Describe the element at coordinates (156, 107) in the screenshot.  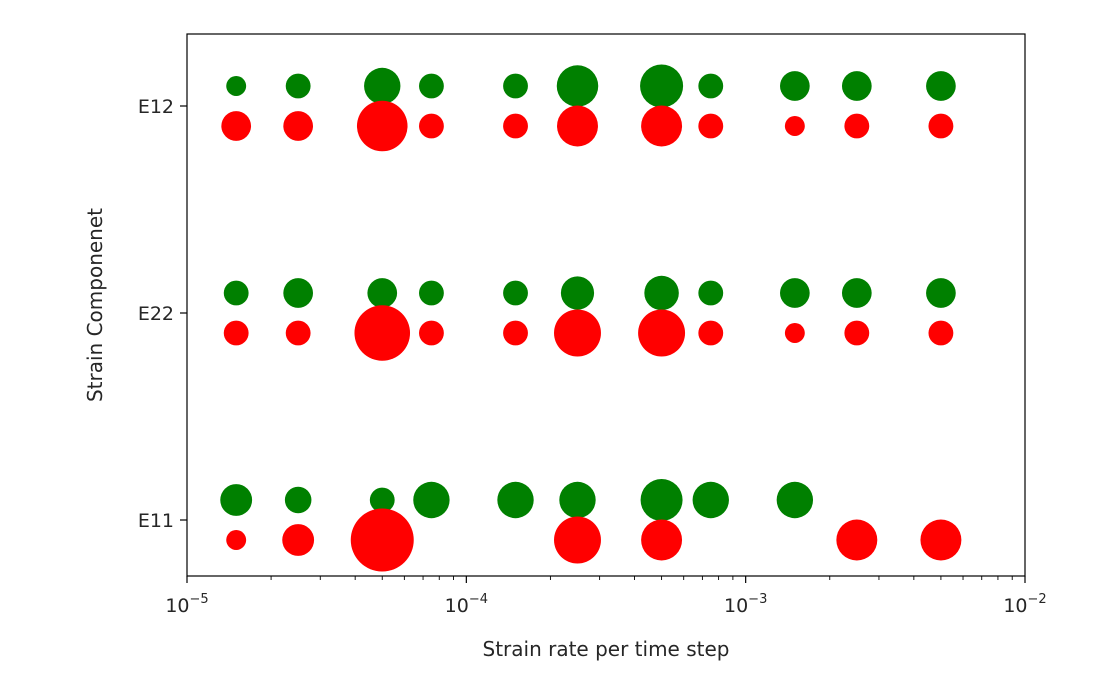
I see `y-tick-label: E12` at that location.